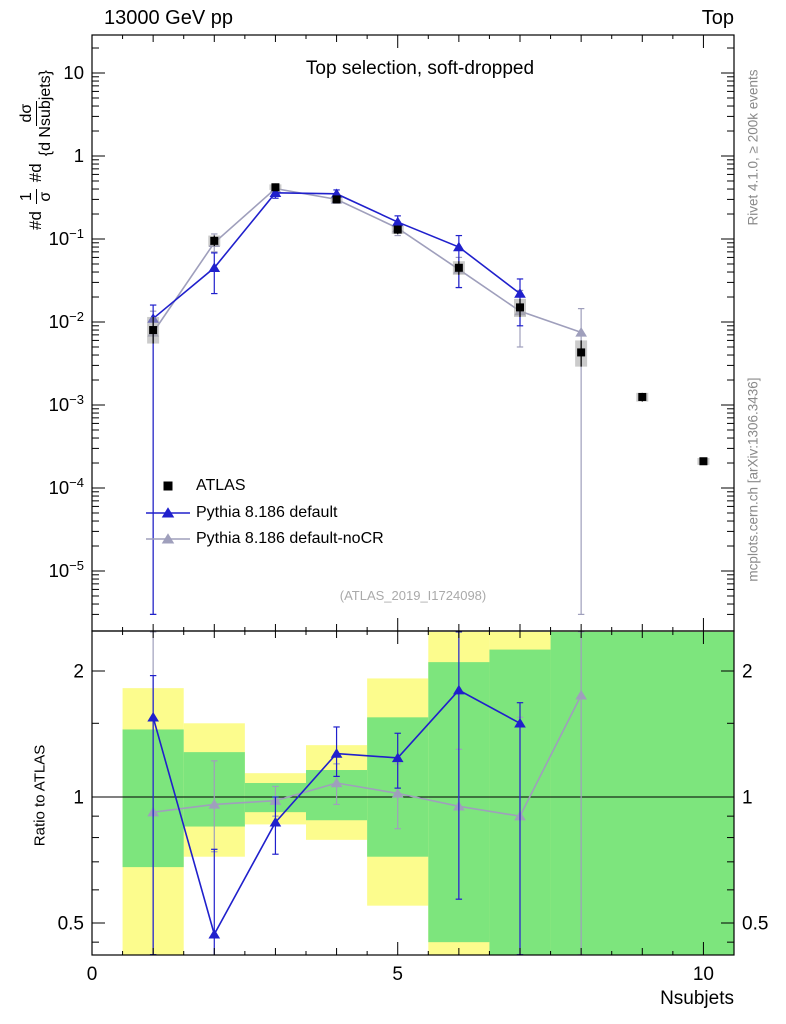  What do you see at coordinates (66, 486) in the screenshot?
I see `svg-text: 10⁻⁴` at bounding box center [66, 486].